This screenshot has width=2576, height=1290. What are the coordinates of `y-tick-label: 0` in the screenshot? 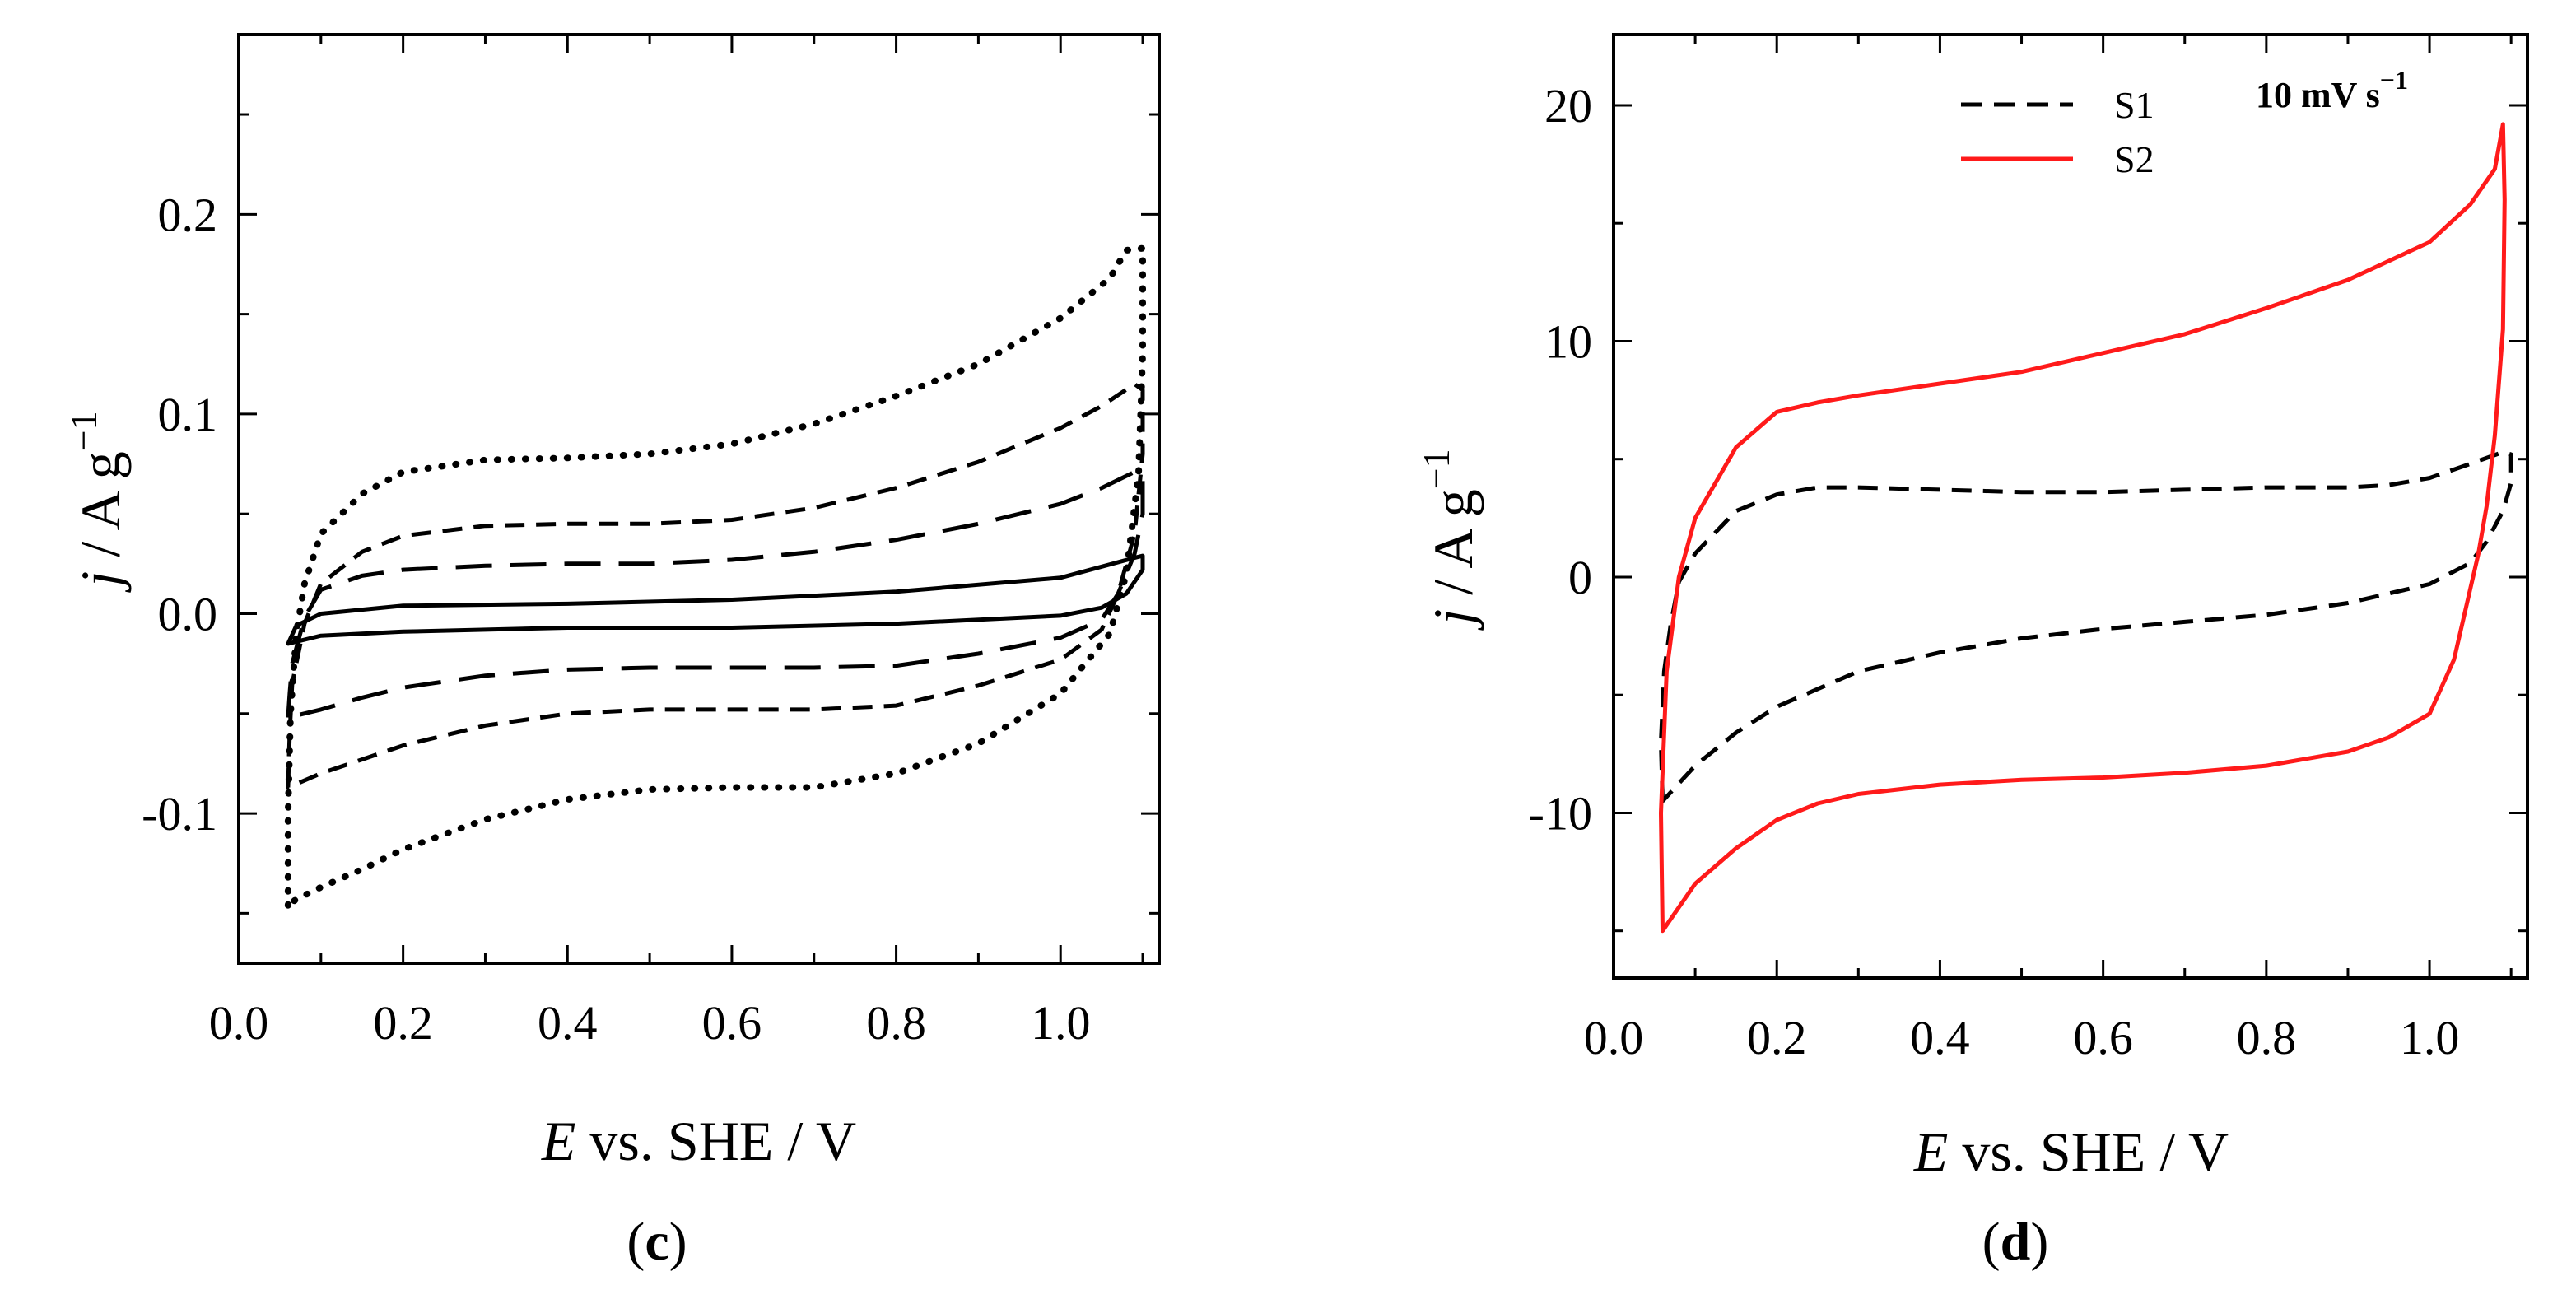 It's located at (1580, 577).